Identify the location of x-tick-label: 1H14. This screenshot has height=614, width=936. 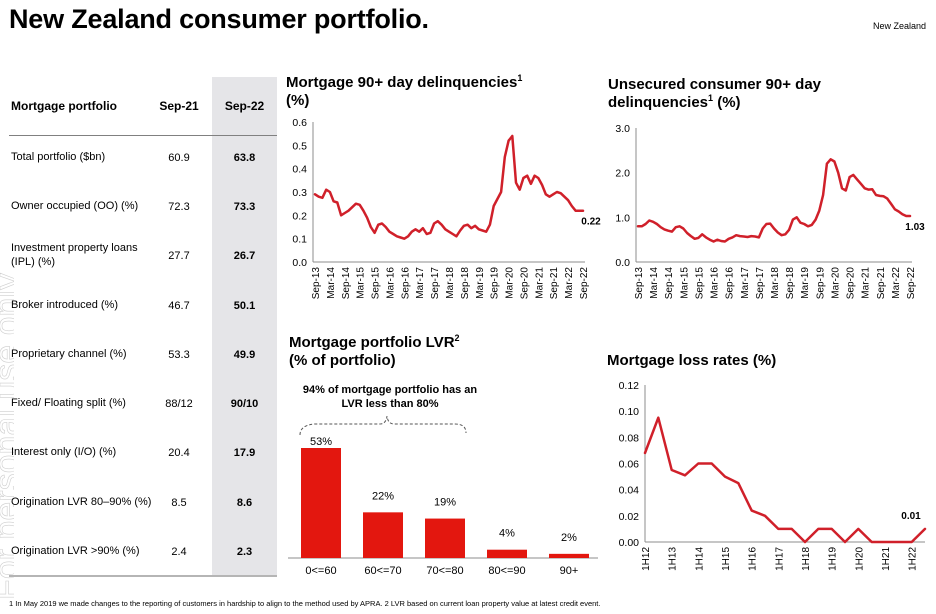
(699, 559).